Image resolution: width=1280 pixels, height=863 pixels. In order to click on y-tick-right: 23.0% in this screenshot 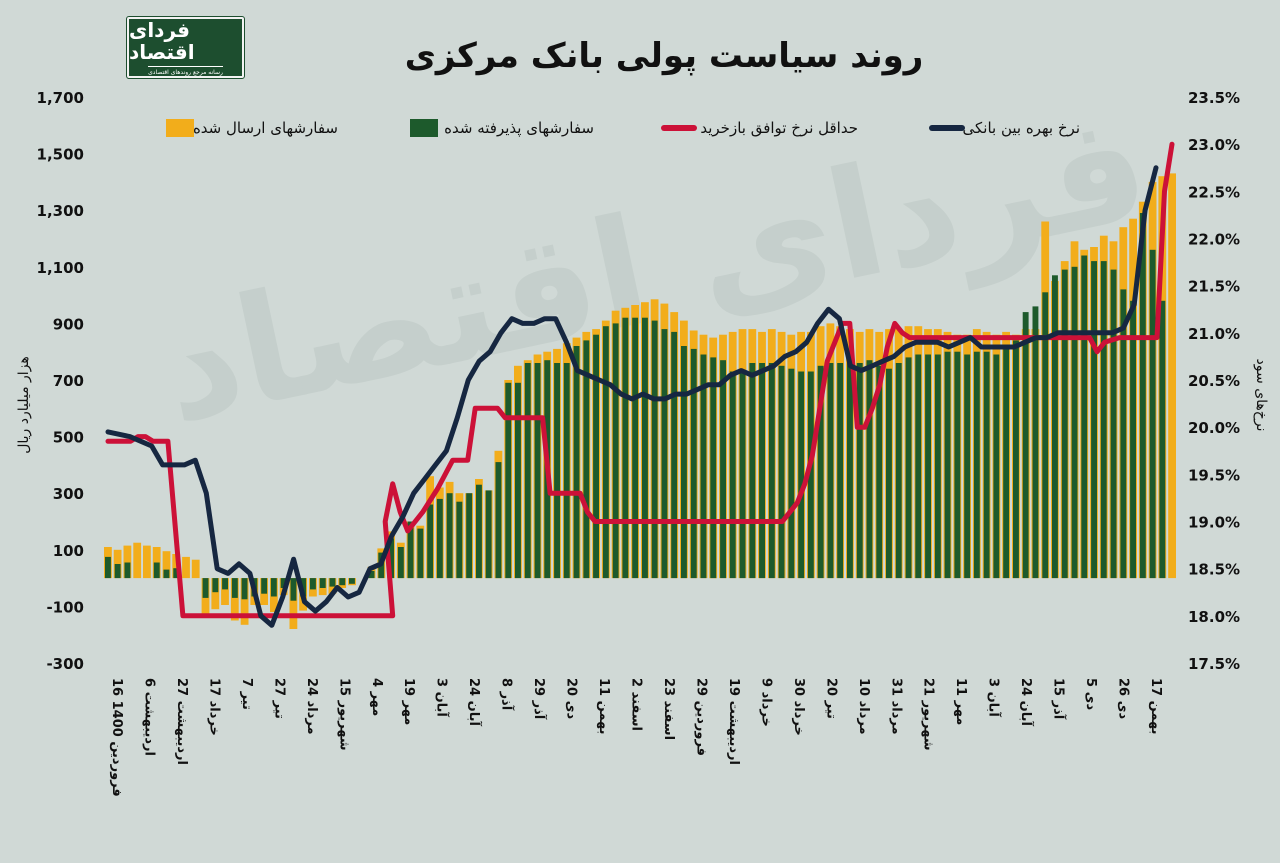, I will do `click(1214, 145)`.